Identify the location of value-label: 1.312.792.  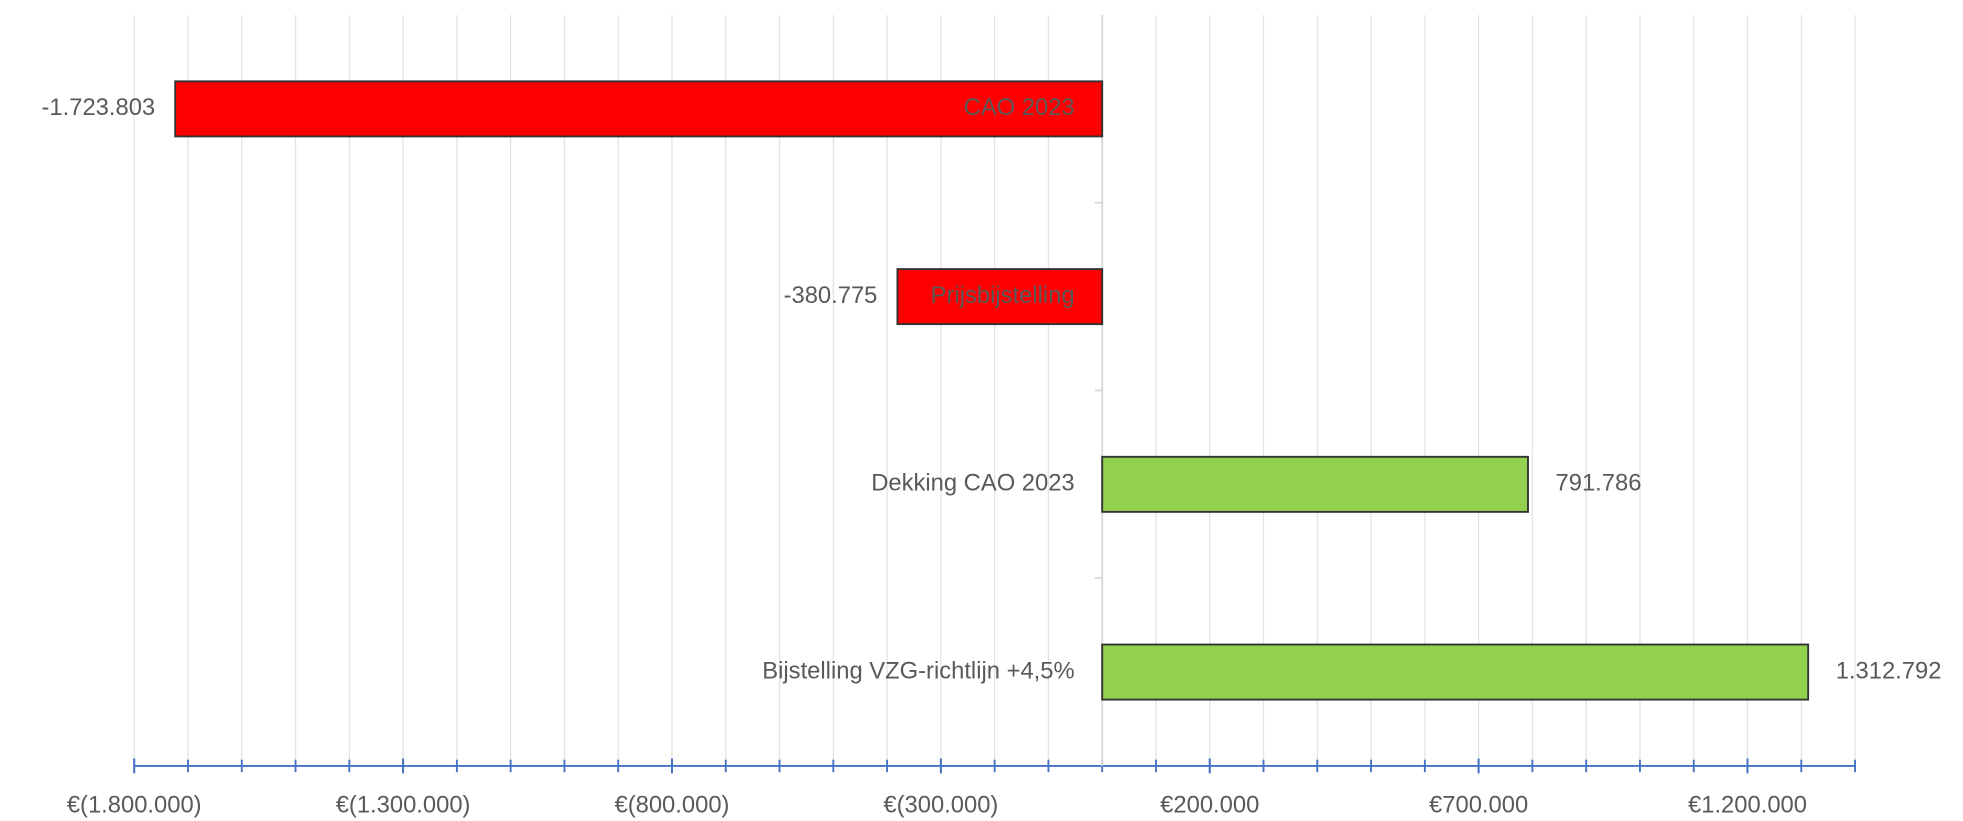
(1889, 670).